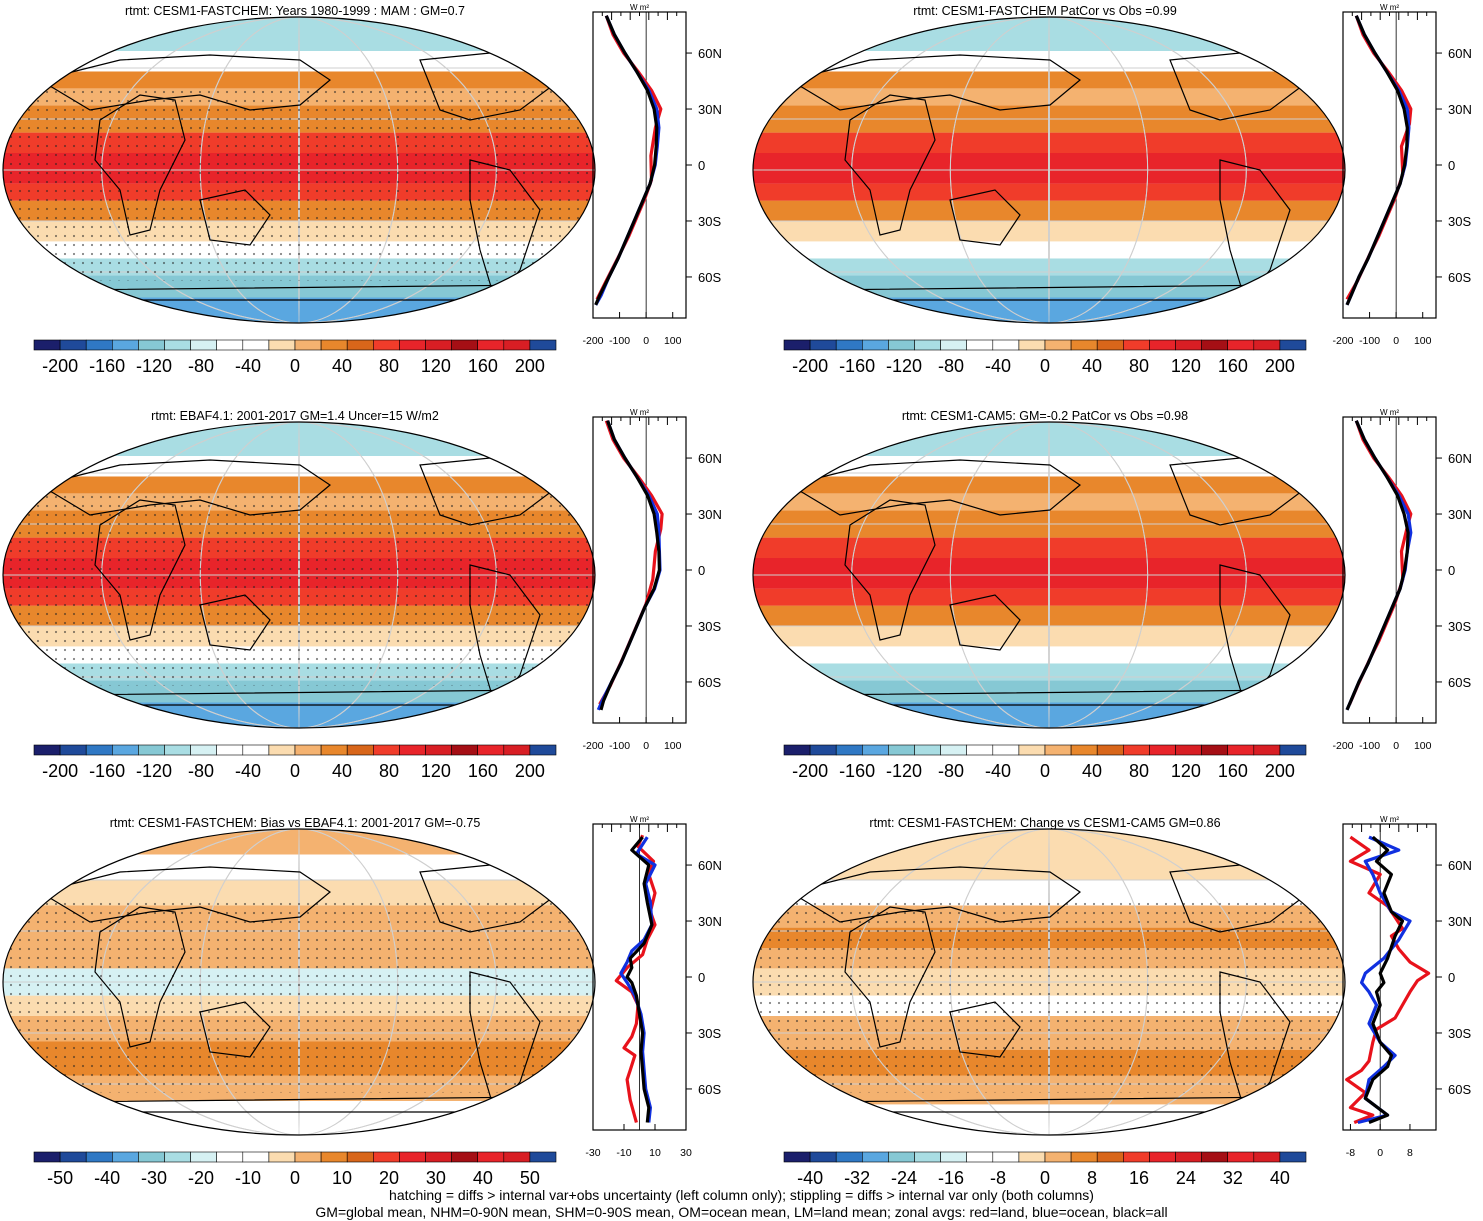  I want to click on colorbar-label: 32, so click(1233, 1178).